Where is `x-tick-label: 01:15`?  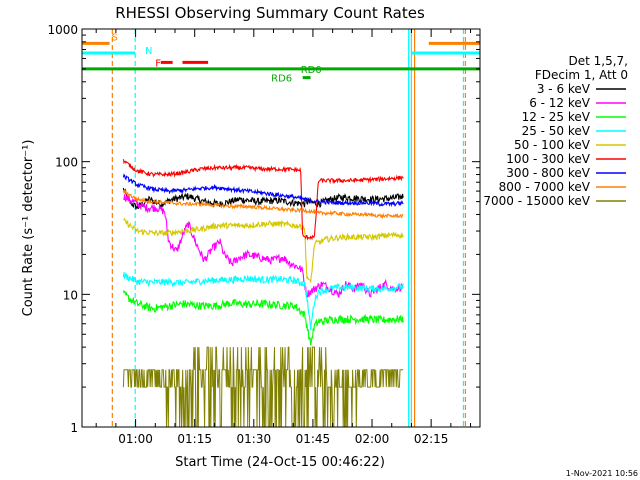
x-tick-label: 01:15 is located at coordinates (194, 439).